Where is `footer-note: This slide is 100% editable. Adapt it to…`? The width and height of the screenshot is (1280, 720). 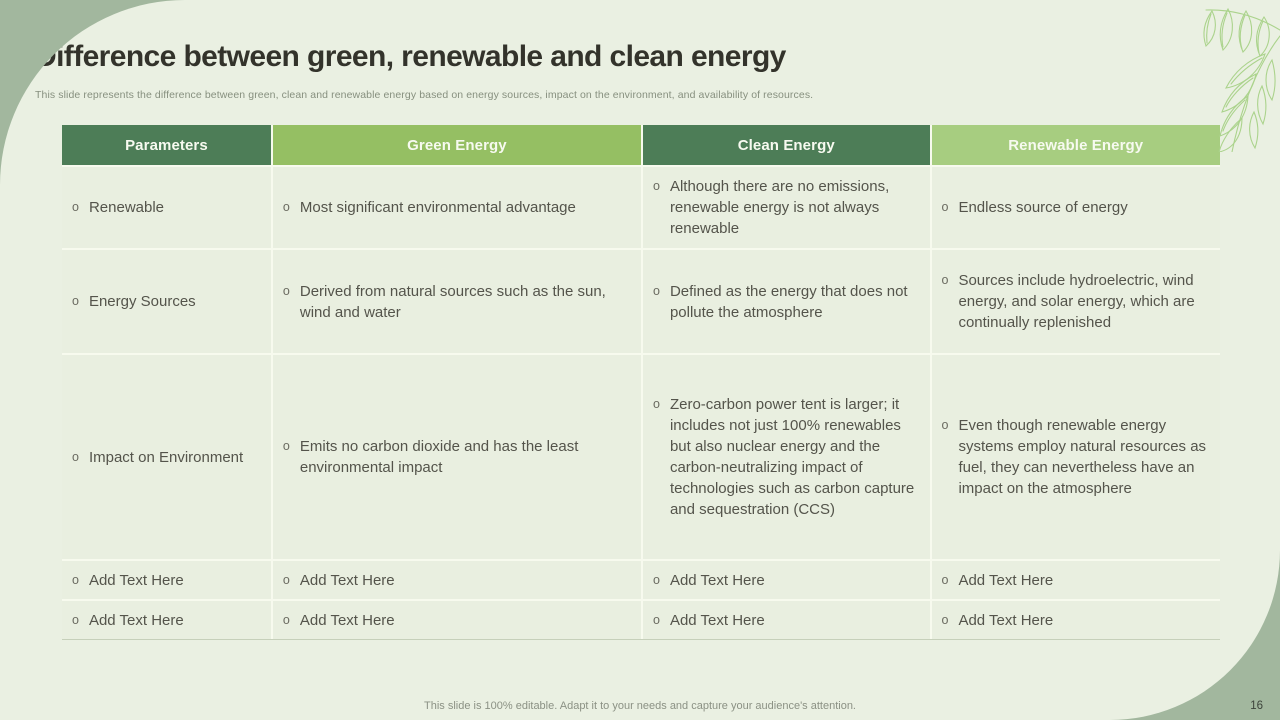 footer-note: This slide is 100% editable. Adapt it to… is located at coordinates (640, 706).